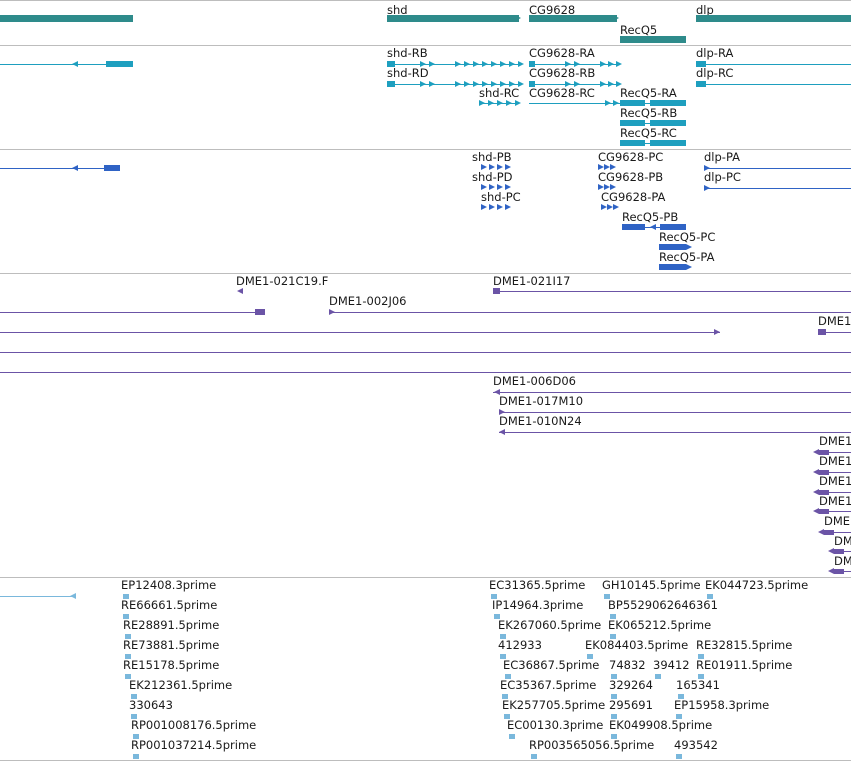 This screenshot has height=761, width=851. What do you see at coordinates (407, 53) in the screenshot?
I see `transcript-feature-label: shd-RB` at bounding box center [407, 53].